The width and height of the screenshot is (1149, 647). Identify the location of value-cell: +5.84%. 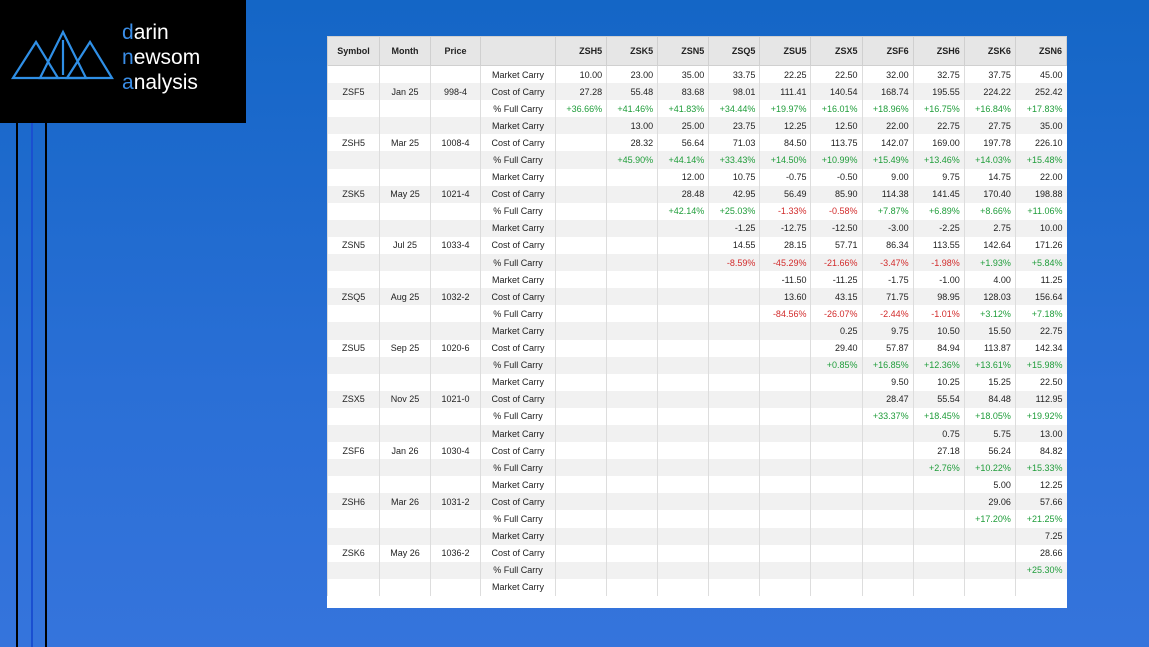
(1040, 263).